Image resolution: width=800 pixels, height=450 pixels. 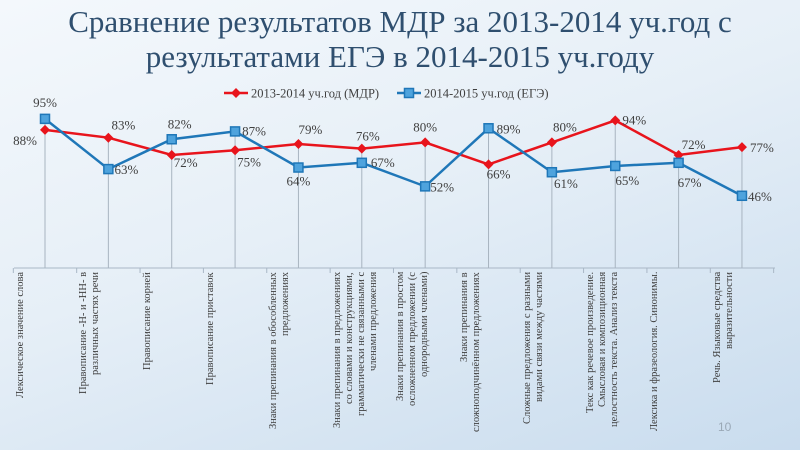 What do you see at coordinates (725, 427) in the screenshot?
I see `page-number: 10` at bounding box center [725, 427].